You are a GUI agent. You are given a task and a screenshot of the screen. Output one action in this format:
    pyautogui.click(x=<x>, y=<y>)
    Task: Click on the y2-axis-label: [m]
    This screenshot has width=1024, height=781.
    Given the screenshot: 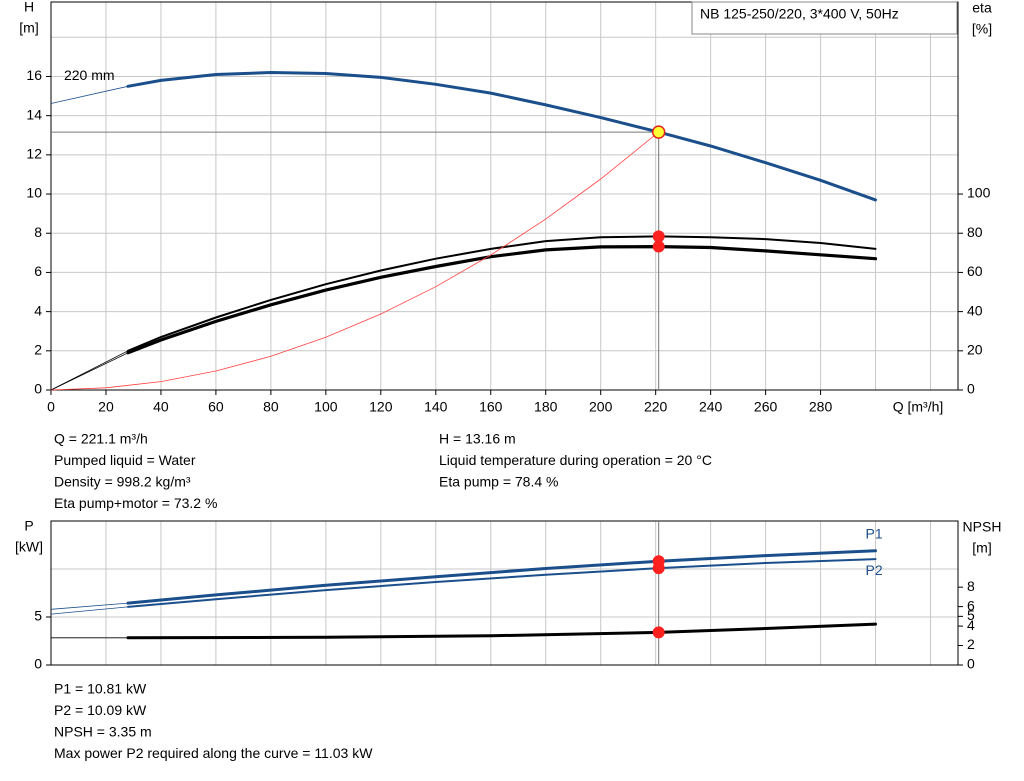 What is the action you would take?
    pyautogui.click(x=981, y=548)
    